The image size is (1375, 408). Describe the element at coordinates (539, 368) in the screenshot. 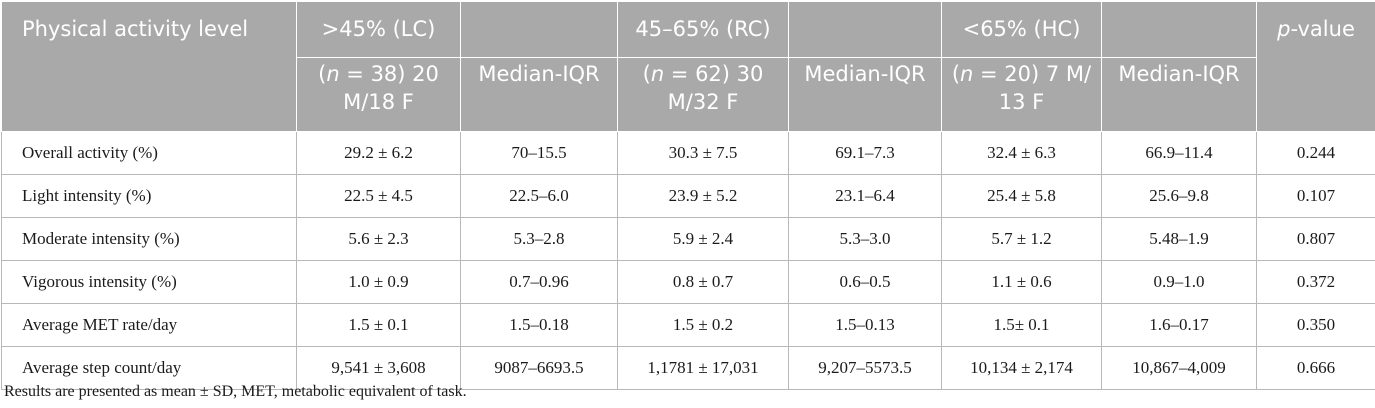

I see `lc-iqr-cell: 9087–6693.5` at that location.